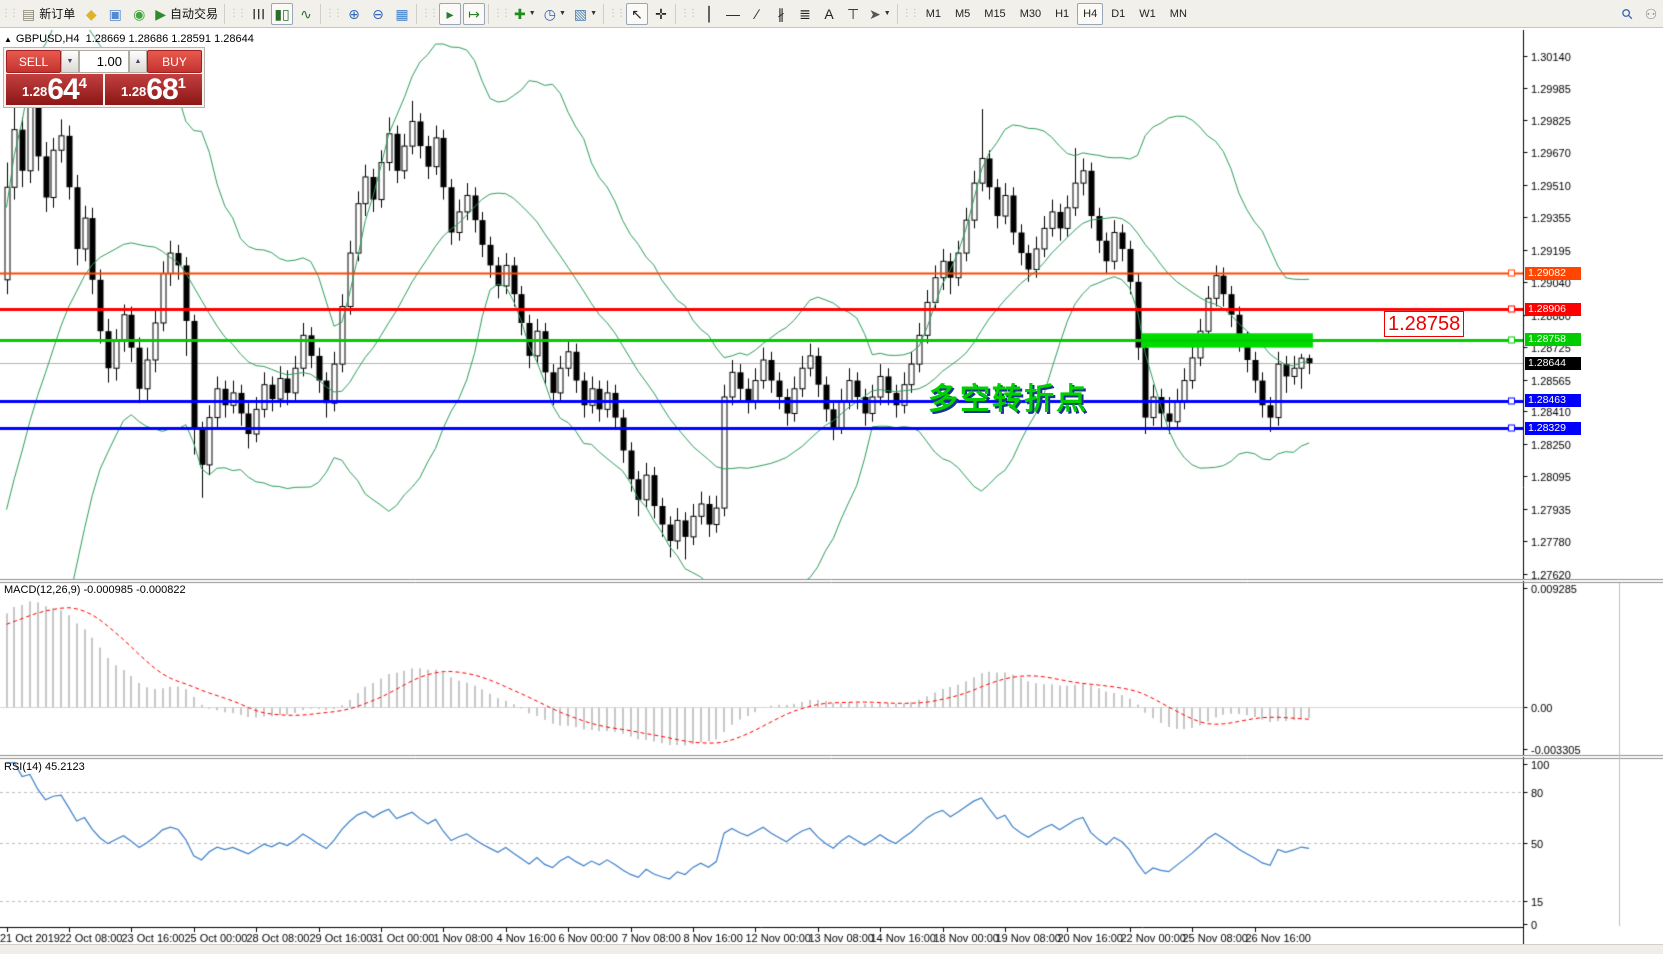  Describe the element at coordinates (133, 91) in the screenshot. I see `buy-price-prefix: 1.28` at that location.